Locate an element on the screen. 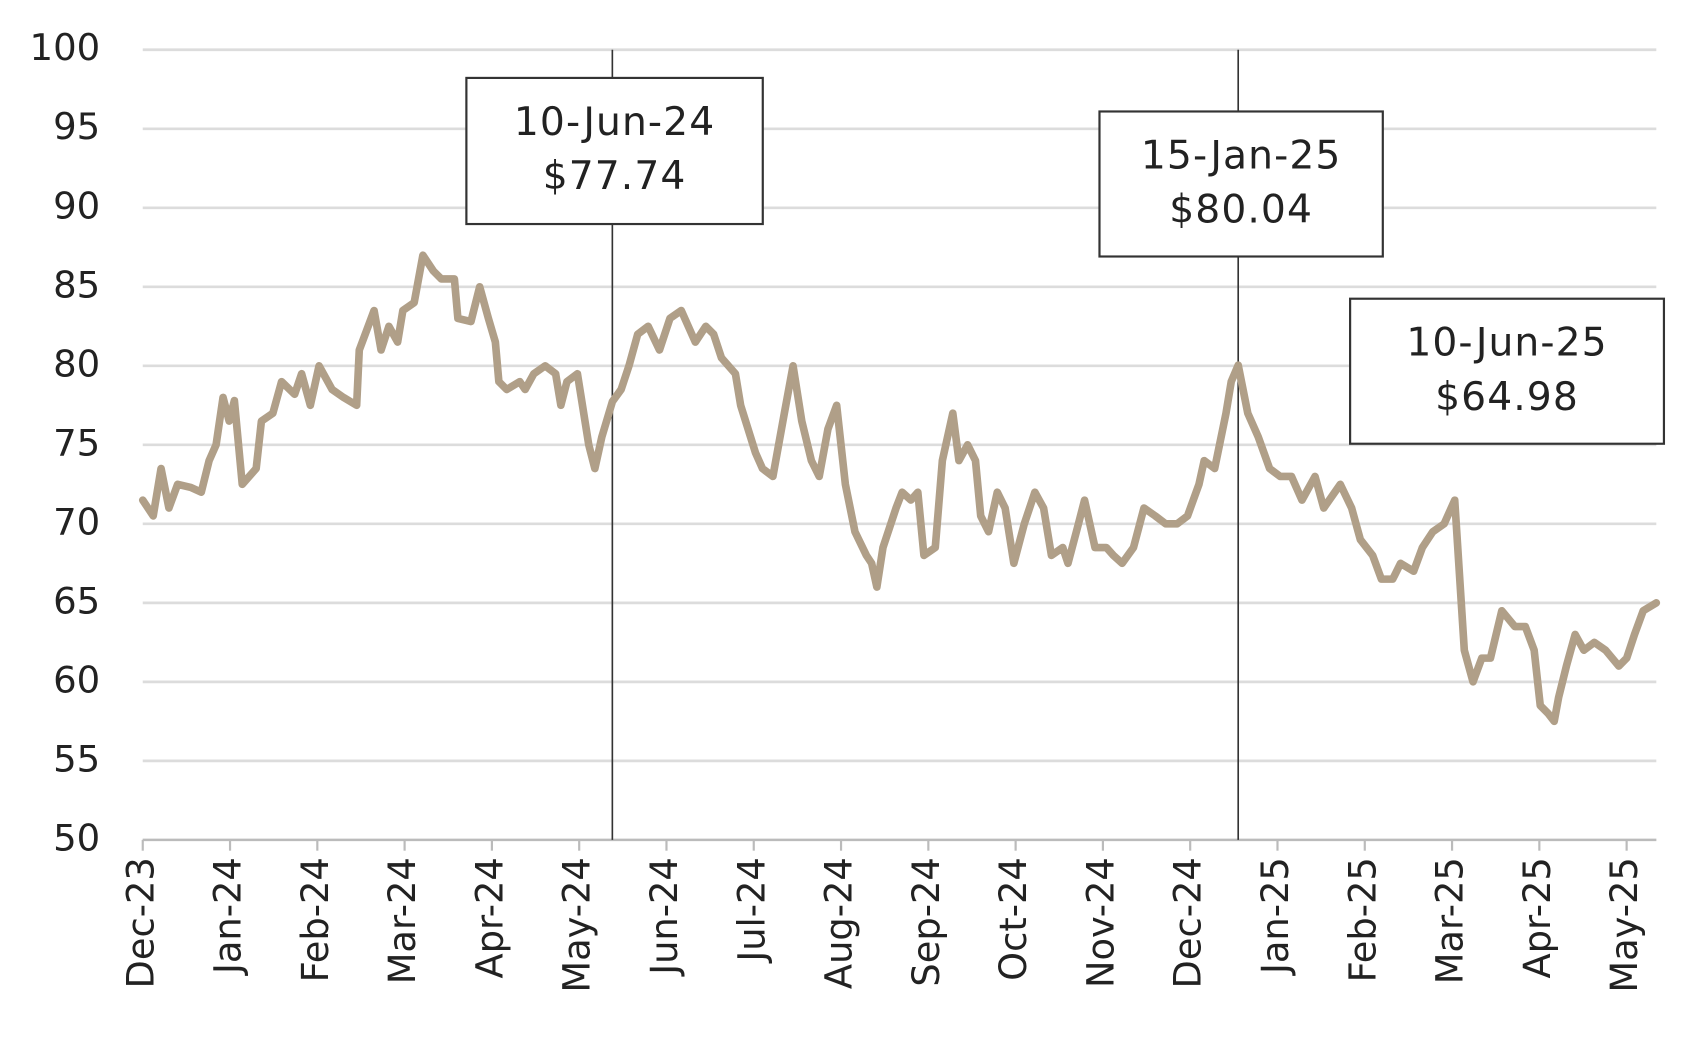 Image resolution: width=1689 pixels, height=1043 pixels. x-tick-label: Dec-23 is located at coordinates (140, 922).